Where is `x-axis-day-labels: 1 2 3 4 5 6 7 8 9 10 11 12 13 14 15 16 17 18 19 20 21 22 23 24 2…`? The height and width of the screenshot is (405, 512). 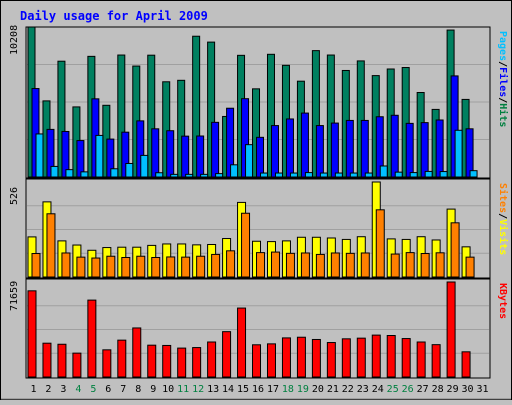
x-axis-day-labels: 1 2 3 4 5 6 7 8 9 10 11 12 13 14 15 16 17 18 19 20 21 22 23 24 2… is located at coordinates (259, 389).